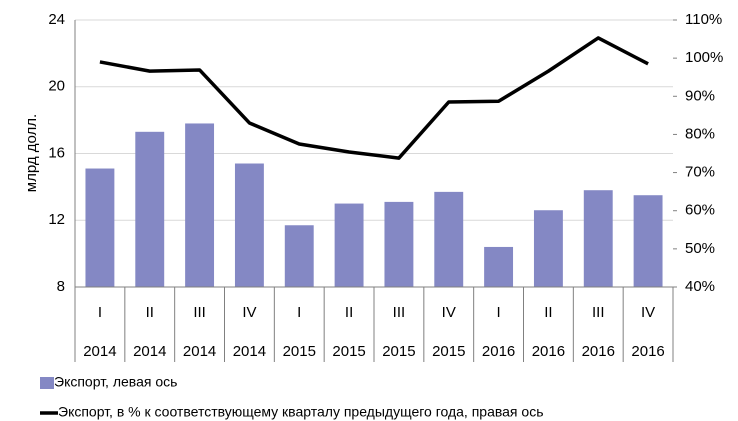 The width and height of the screenshot is (738, 421). What do you see at coordinates (700, 286) in the screenshot?
I see `y2-tick-label: 40%` at bounding box center [700, 286].